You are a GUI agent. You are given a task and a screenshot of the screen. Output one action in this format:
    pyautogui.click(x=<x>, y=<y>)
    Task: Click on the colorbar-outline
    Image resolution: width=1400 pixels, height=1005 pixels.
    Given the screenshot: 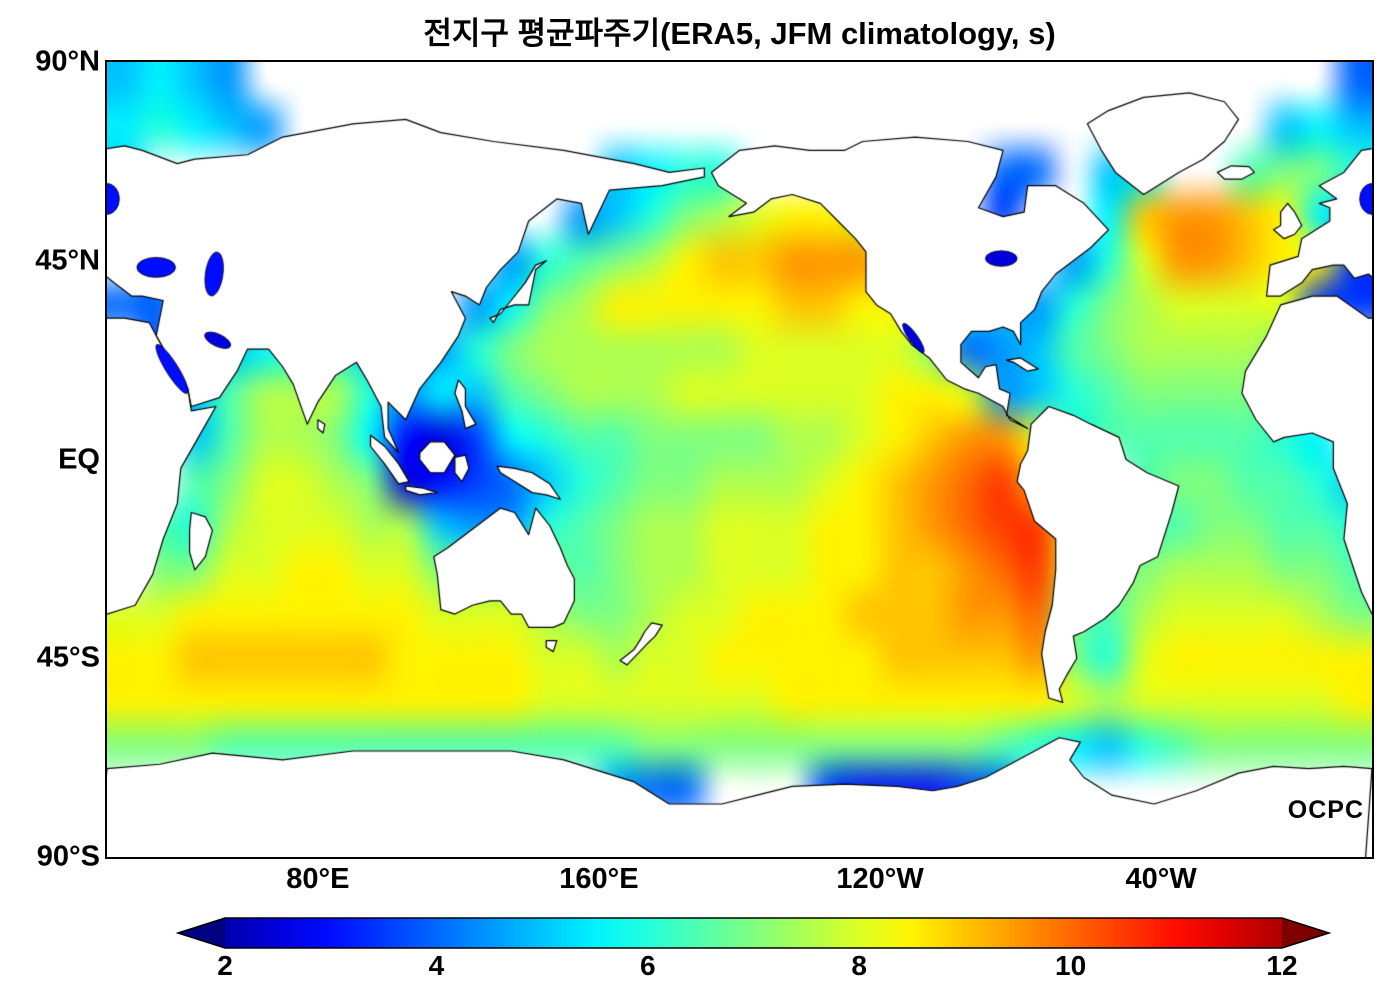 What is the action you would take?
    pyautogui.click(x=753, y=933)
    